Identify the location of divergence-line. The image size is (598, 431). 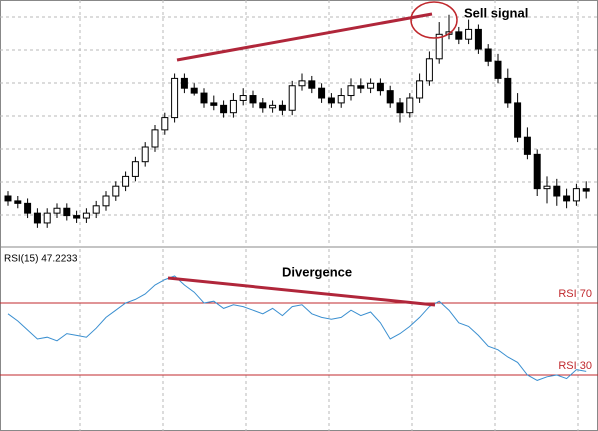
(301, 291).